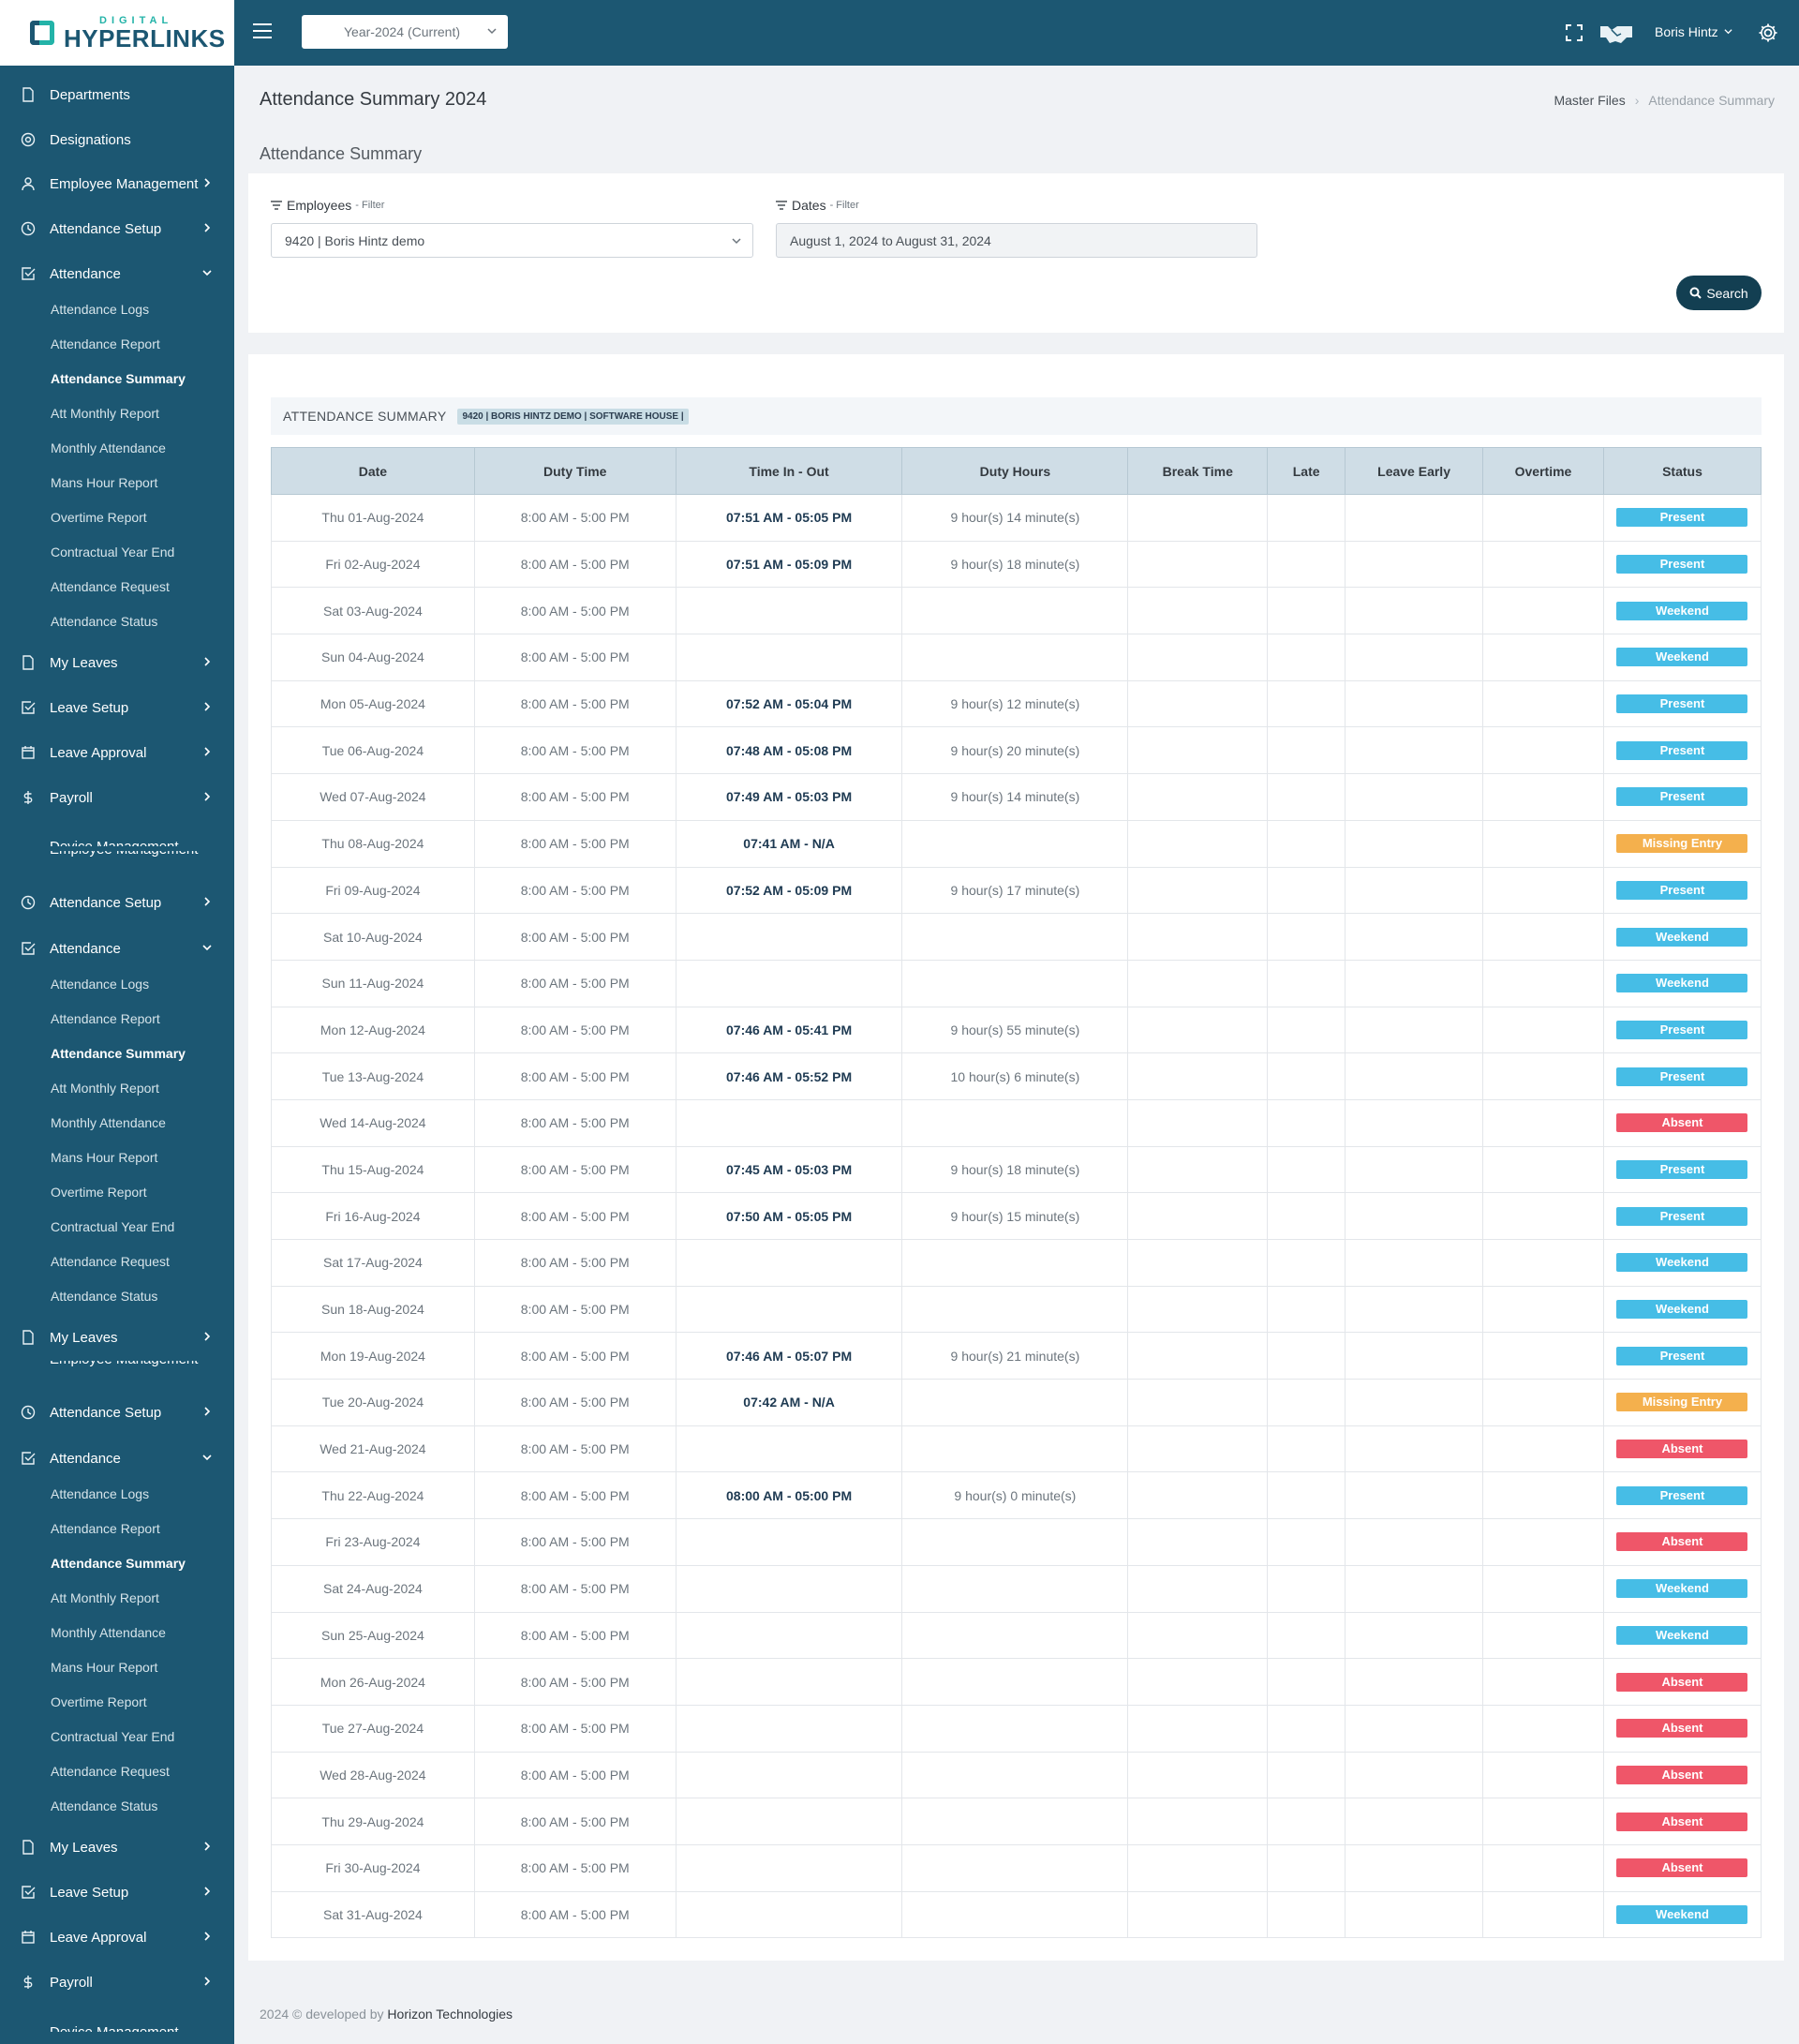 This screenshot has height=2044, width=1799. What do you see at coordinates (450, 2014) in the screenshot?
I see `footer-company: Horizon Technologies` at bounding box center [450, 2014].